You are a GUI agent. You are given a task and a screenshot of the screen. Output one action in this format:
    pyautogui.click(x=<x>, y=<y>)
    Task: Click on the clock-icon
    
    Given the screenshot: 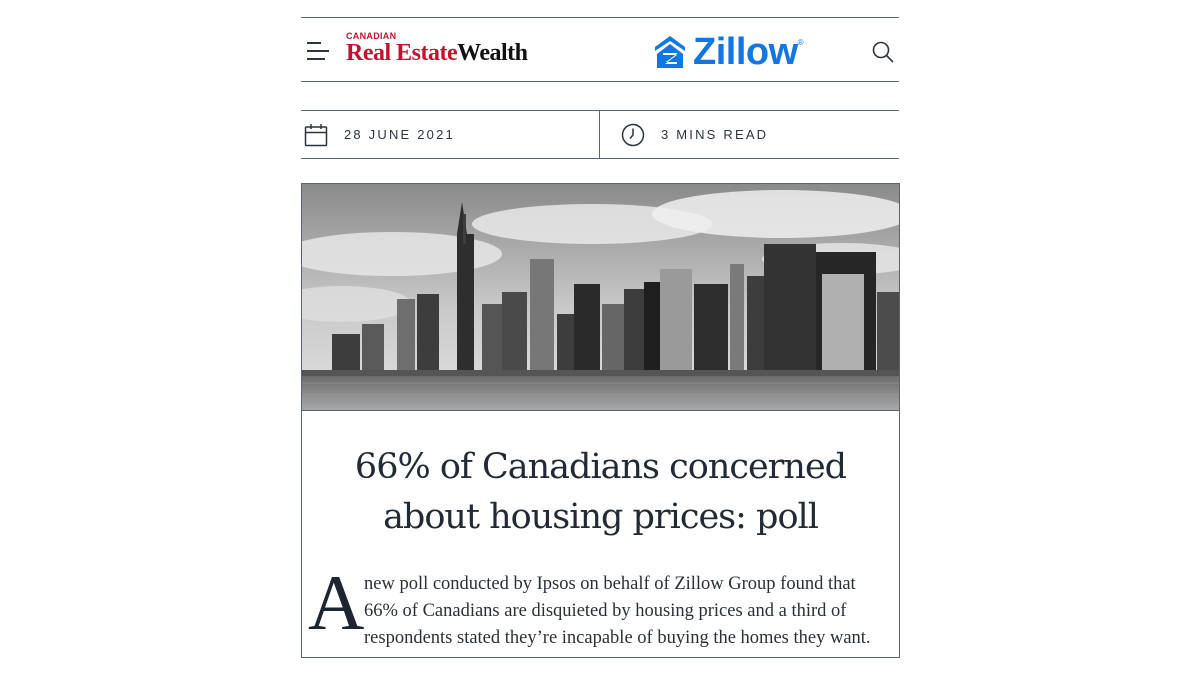 What is the action you would take?
    pyautogui.click(x=633, y=134)
    